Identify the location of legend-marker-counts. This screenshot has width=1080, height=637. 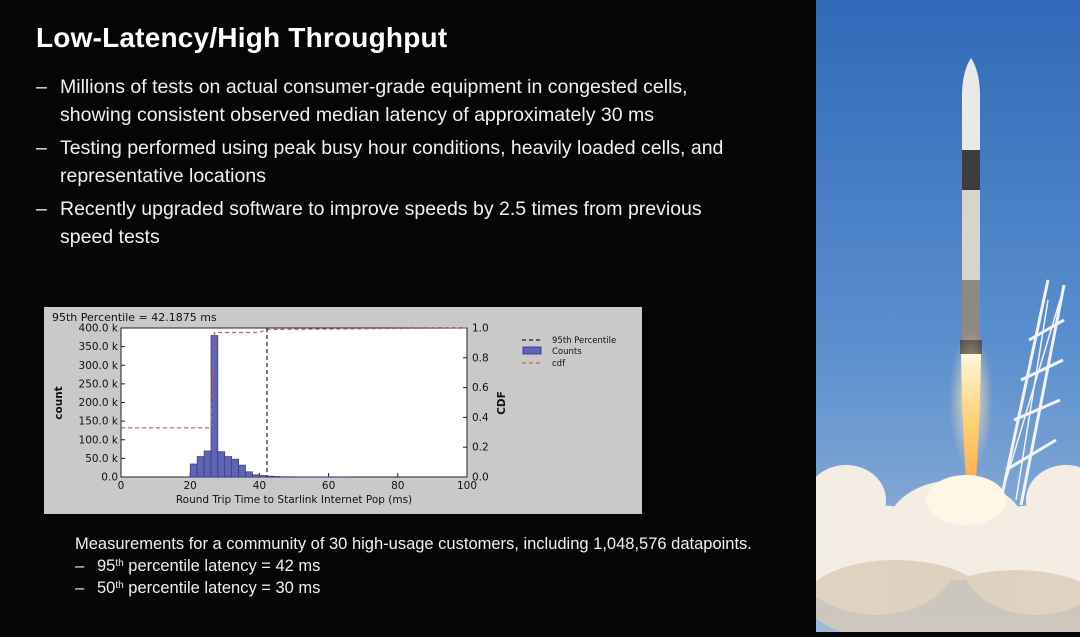
(532, 350).